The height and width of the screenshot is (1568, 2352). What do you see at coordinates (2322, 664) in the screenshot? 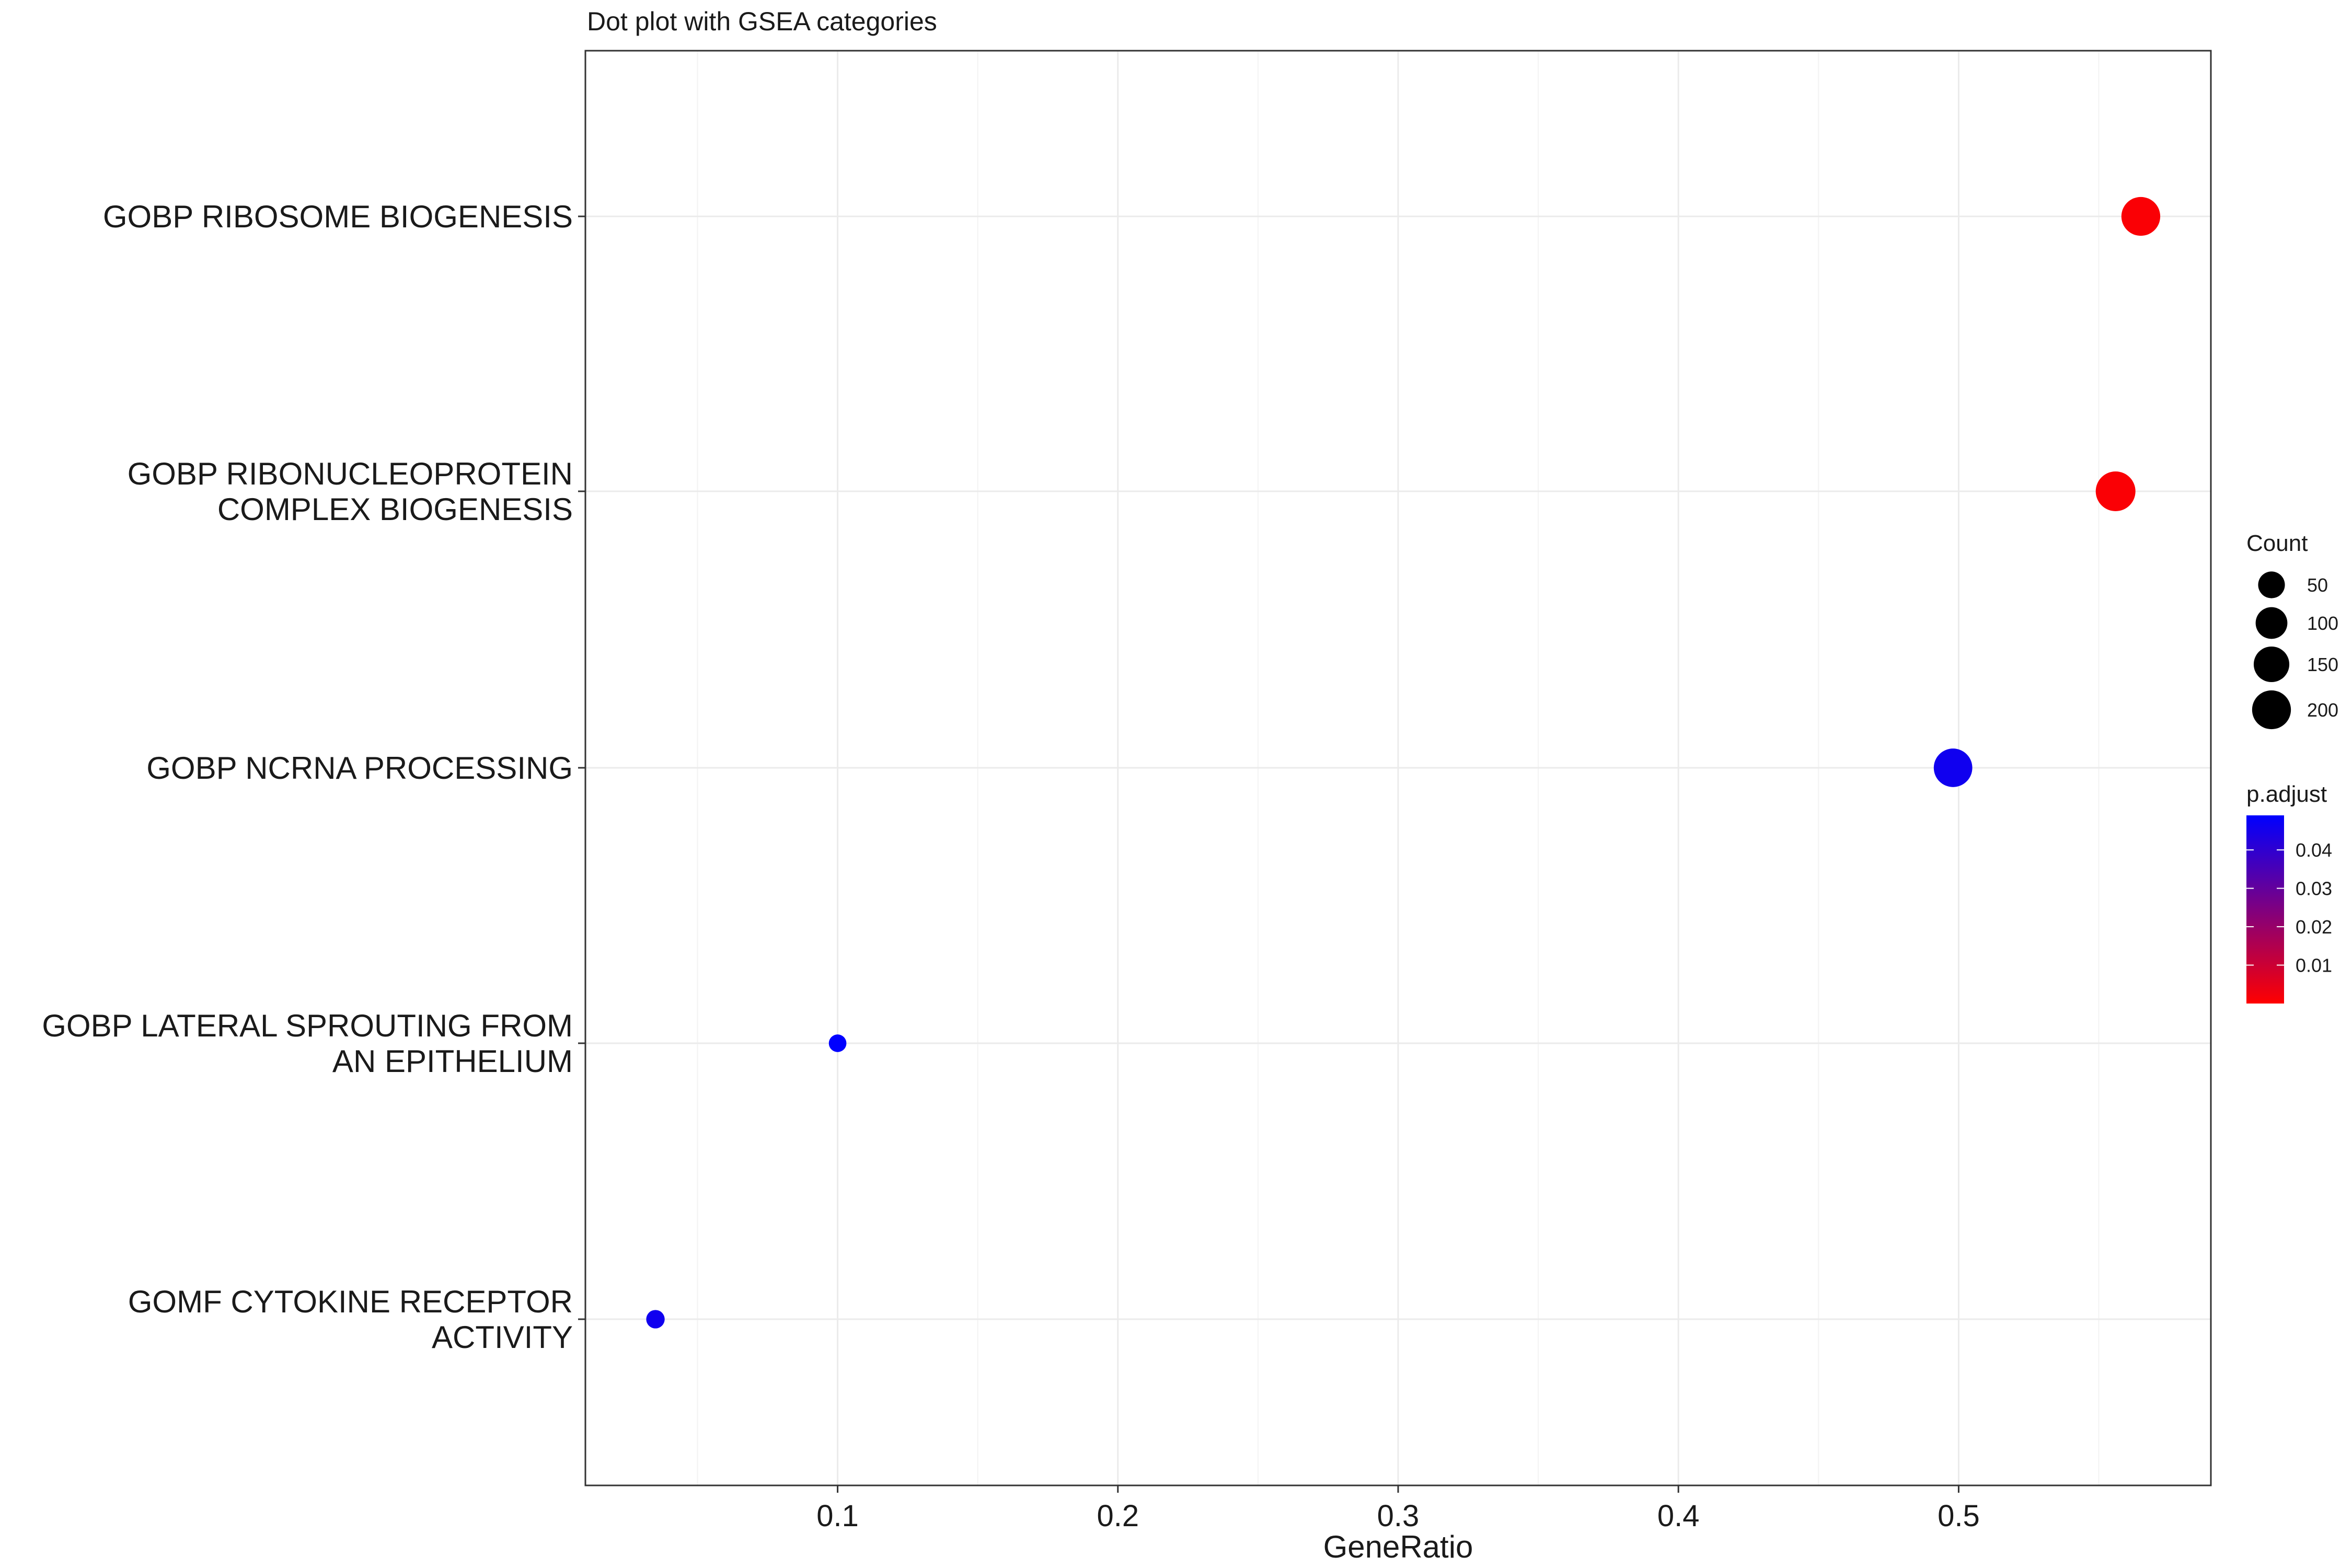
I see `count-legend-label: 150` at bounding box center [2322, 664].